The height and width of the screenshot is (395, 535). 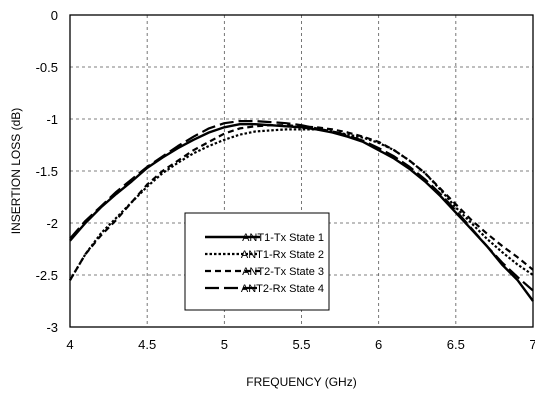 I want to click on legend-label: ANT1-Rx State 2, so click(x=282, y=255).